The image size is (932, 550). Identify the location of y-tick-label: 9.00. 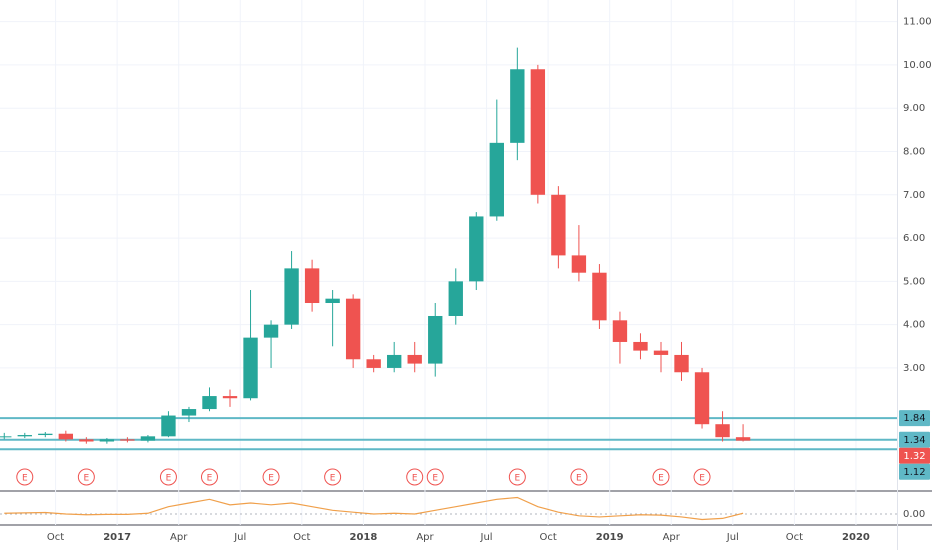
(914, 108).